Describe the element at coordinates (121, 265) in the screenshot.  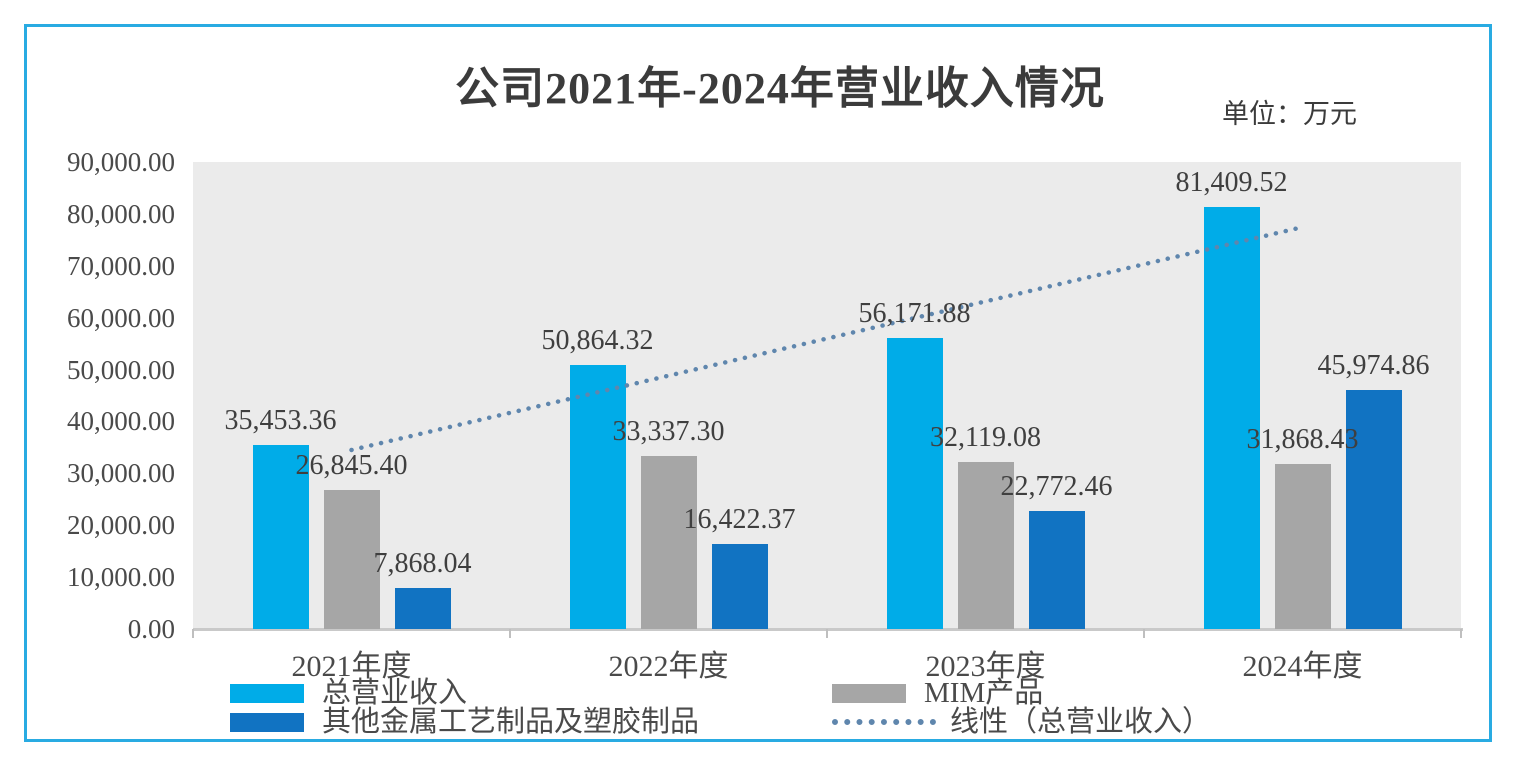
I see `y-axis-tick-label: 70,000.00` at that location.